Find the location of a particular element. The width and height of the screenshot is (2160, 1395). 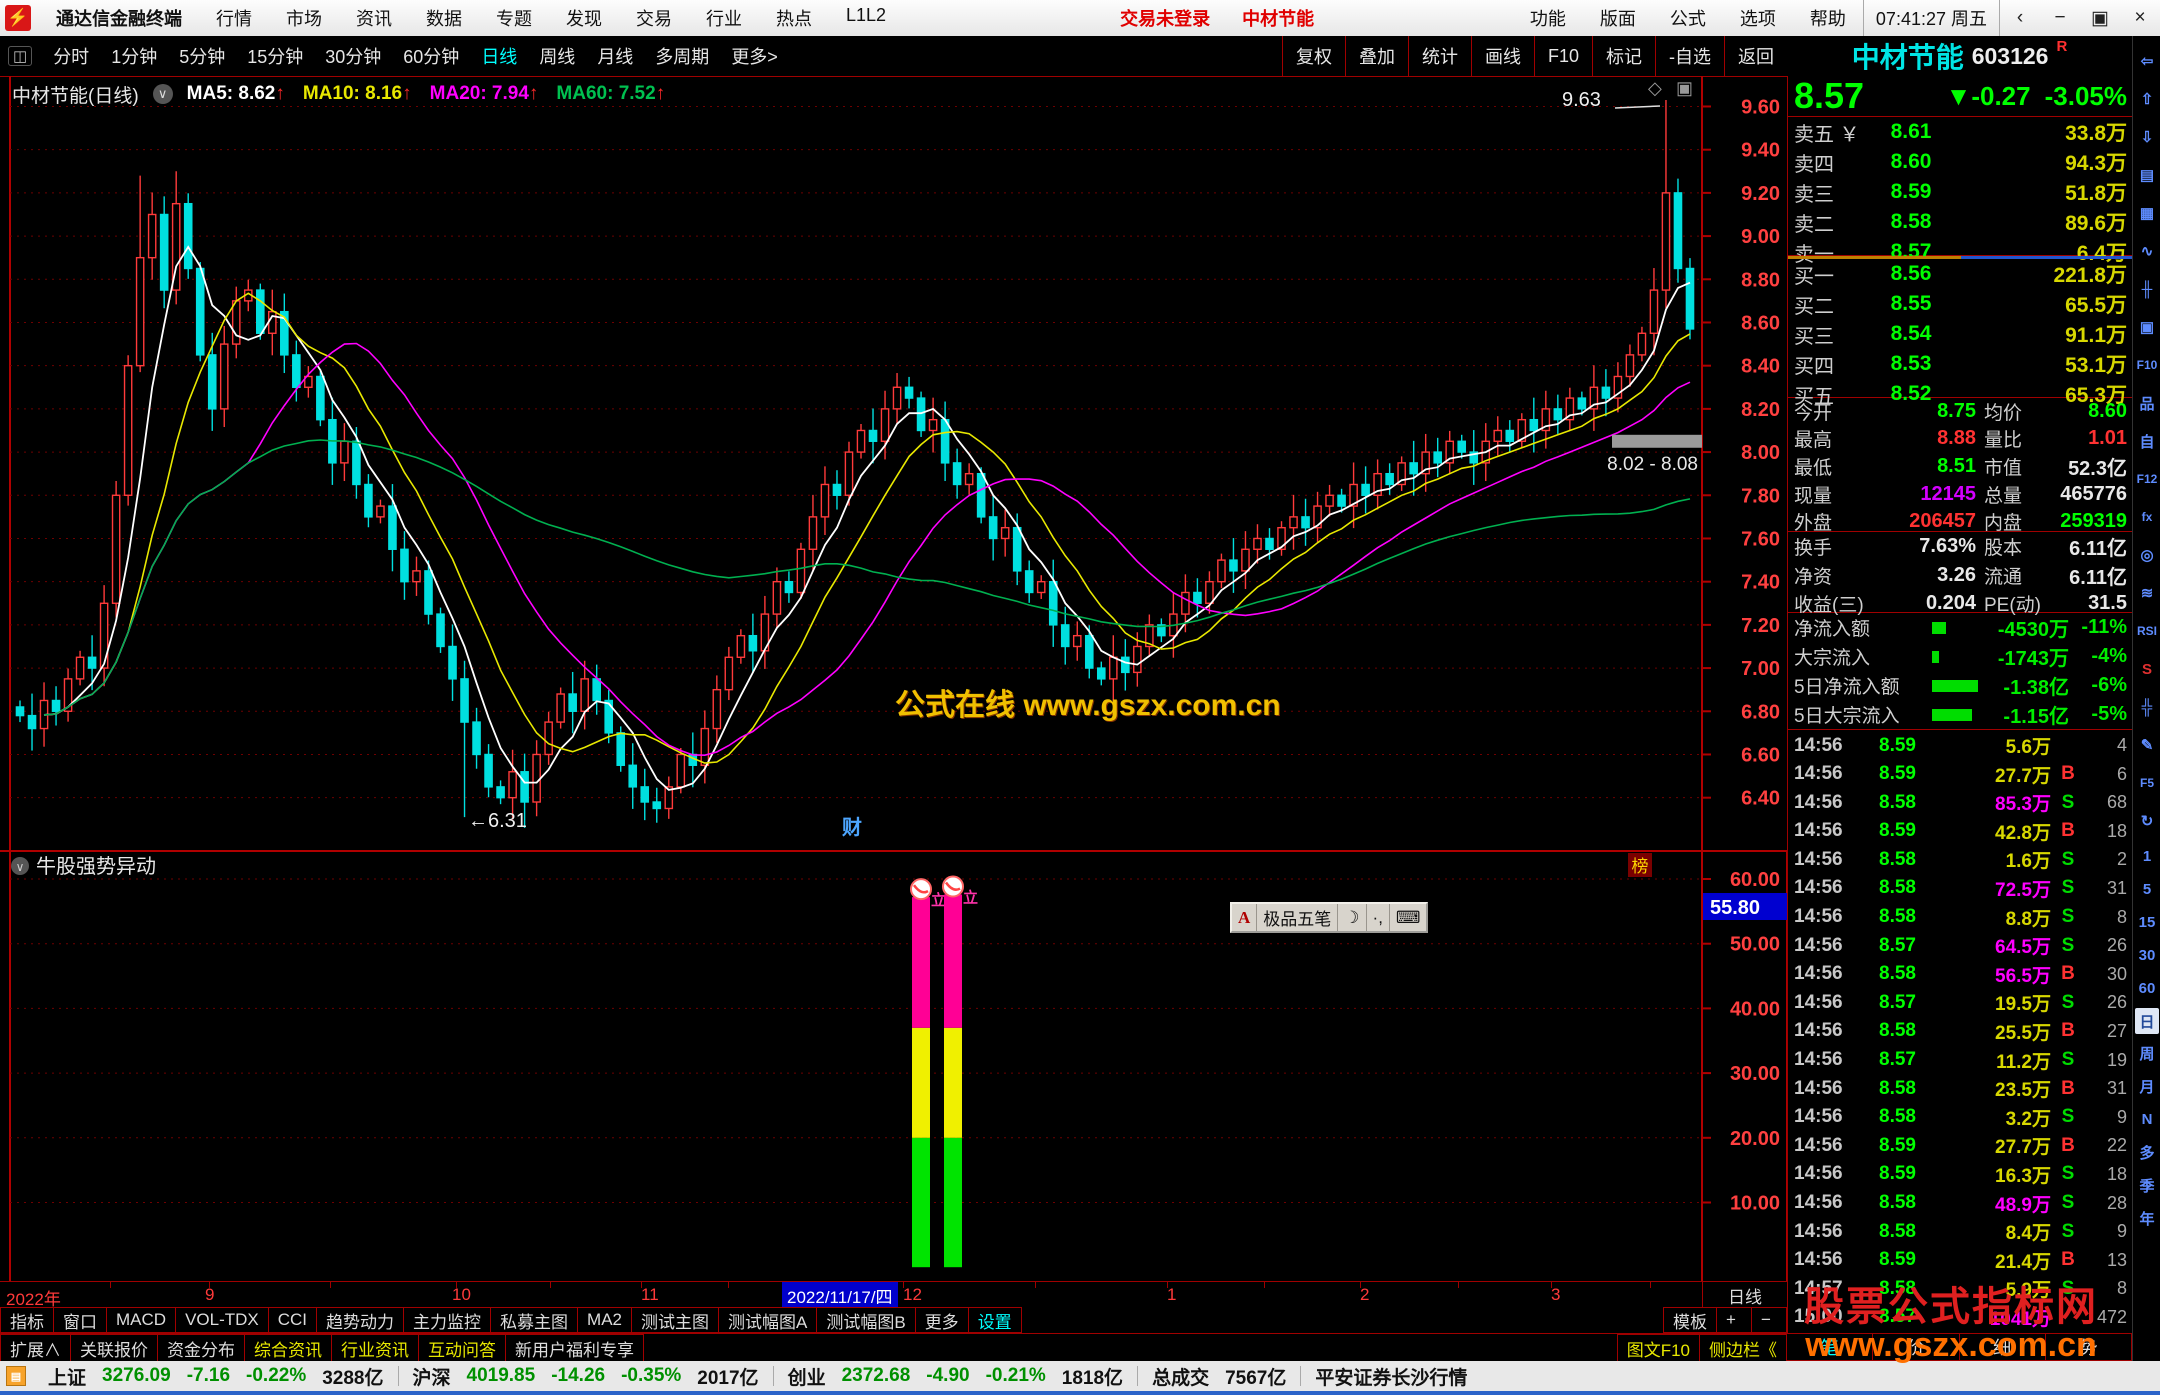

rank-marker: 榜 is located at coordinates (1640, 866).